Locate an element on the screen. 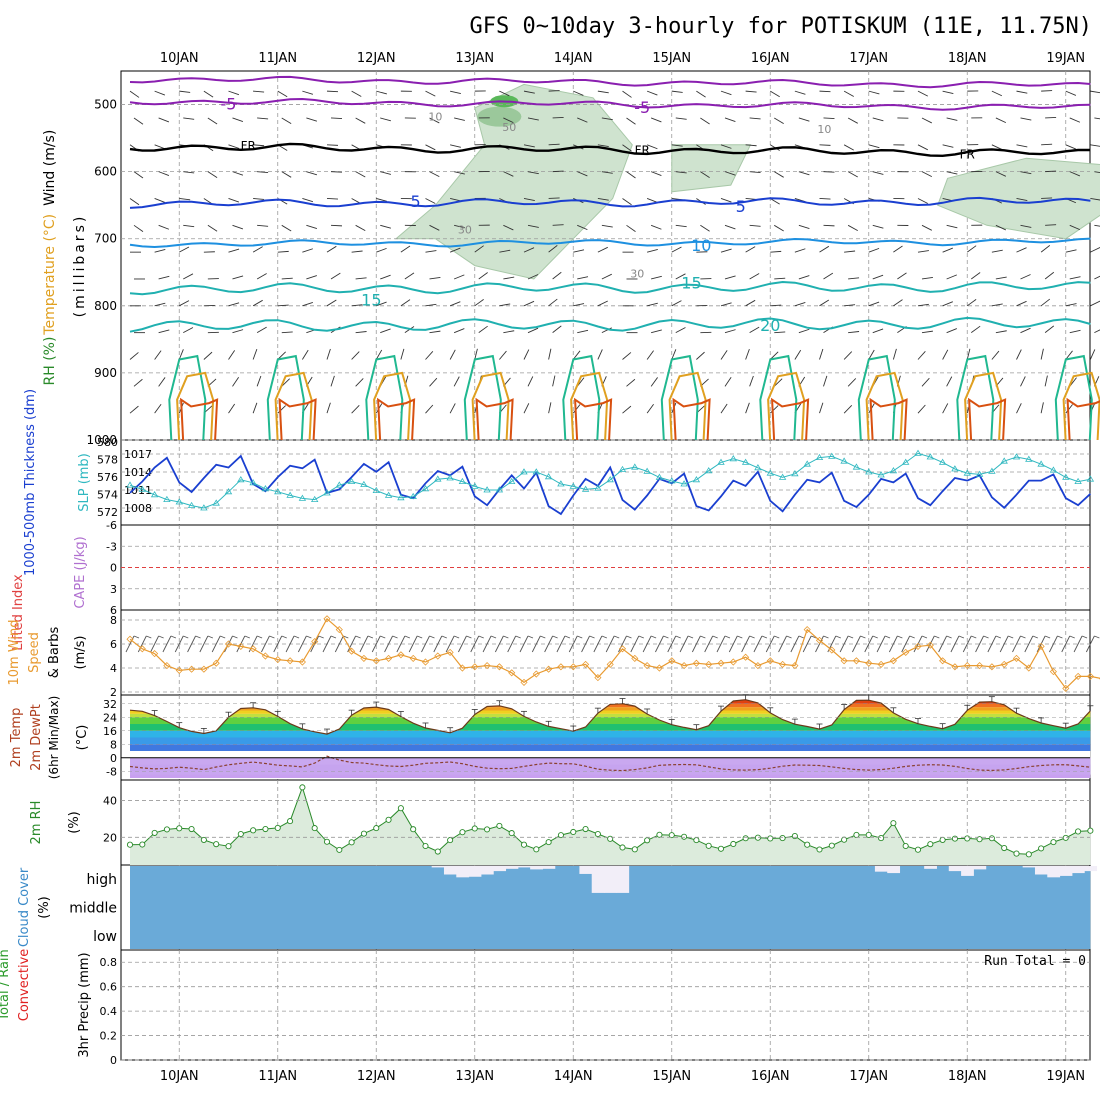  date-label-top: 14JAN is located at coordinates (573, 58).